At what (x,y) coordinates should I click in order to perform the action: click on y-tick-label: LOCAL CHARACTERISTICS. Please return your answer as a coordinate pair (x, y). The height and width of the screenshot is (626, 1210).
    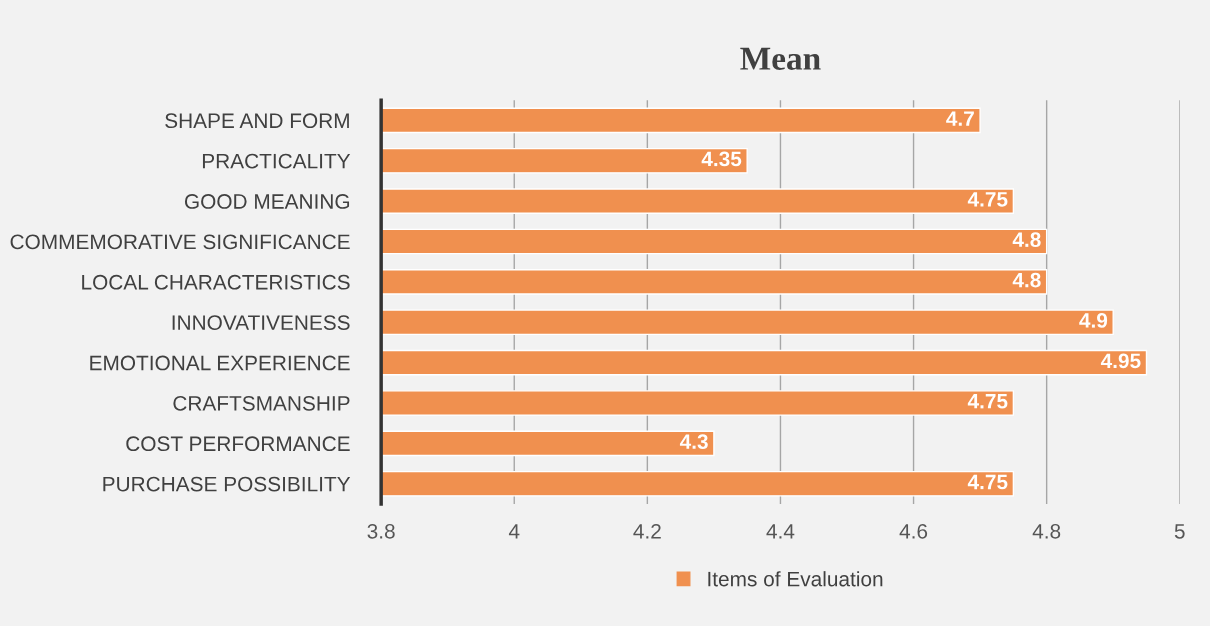
    Looking at the image, I should click on (216, 282).